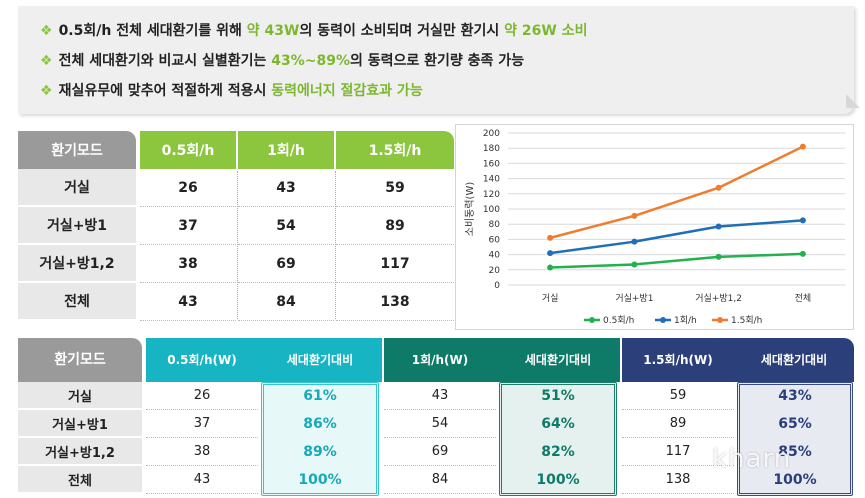 This screenshot has height=498, width=865. I want to click on y-tick-label: 60, so click(495, 240).